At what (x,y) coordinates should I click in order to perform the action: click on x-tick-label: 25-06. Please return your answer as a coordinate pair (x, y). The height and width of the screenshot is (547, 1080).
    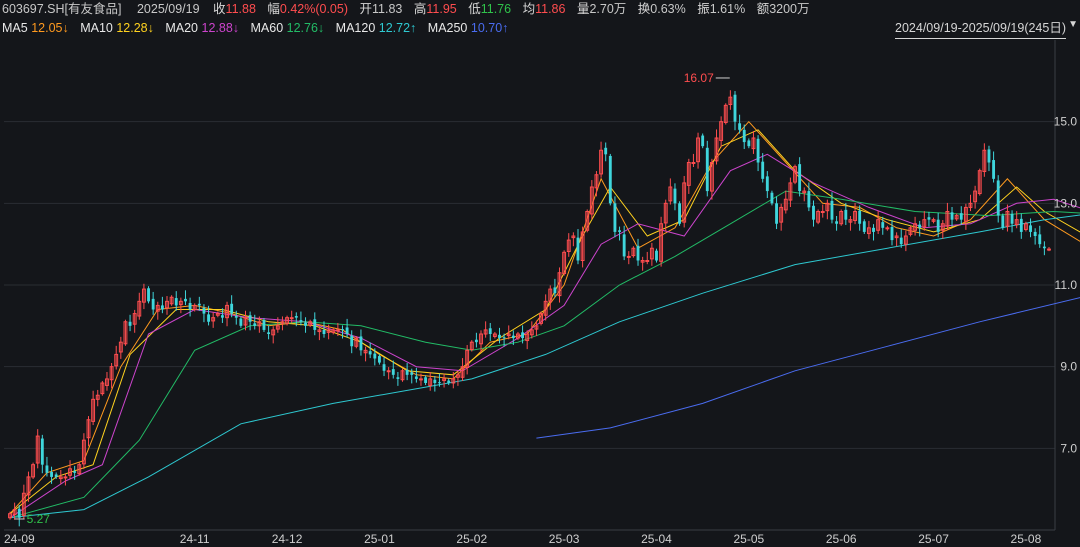
    Looking at the image, I should click on (841, 539).